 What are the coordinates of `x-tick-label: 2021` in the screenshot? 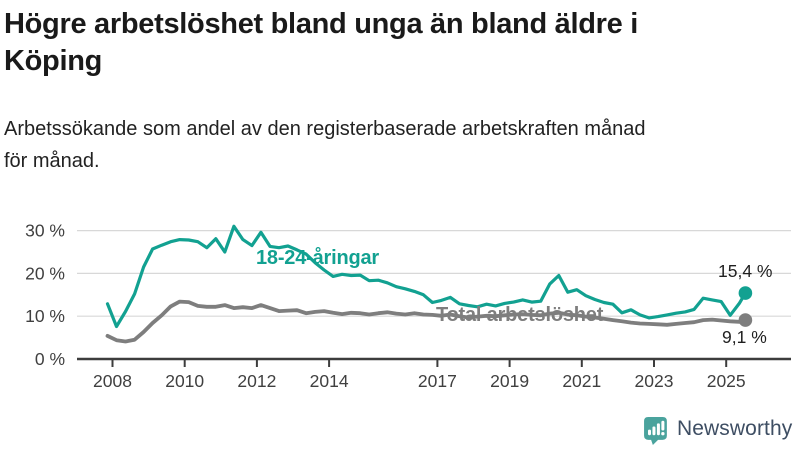 It's located at (581, 381).